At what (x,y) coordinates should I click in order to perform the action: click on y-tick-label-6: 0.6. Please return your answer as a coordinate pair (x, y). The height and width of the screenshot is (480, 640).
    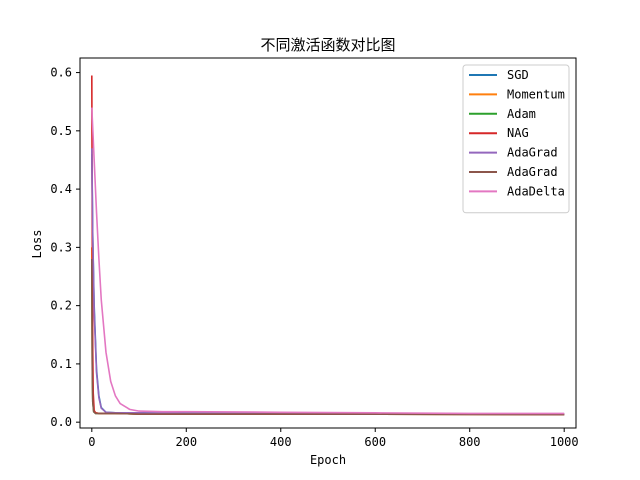
    Looking at the image, I should click on (61, 73).